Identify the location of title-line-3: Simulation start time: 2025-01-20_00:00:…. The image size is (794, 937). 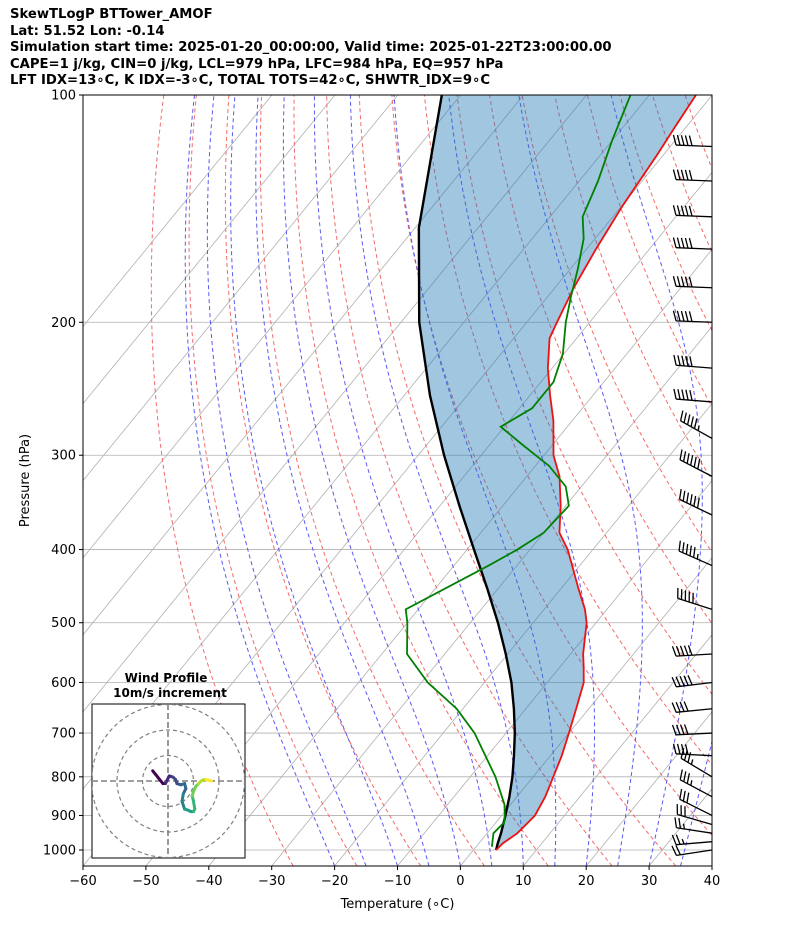
(311, 47).